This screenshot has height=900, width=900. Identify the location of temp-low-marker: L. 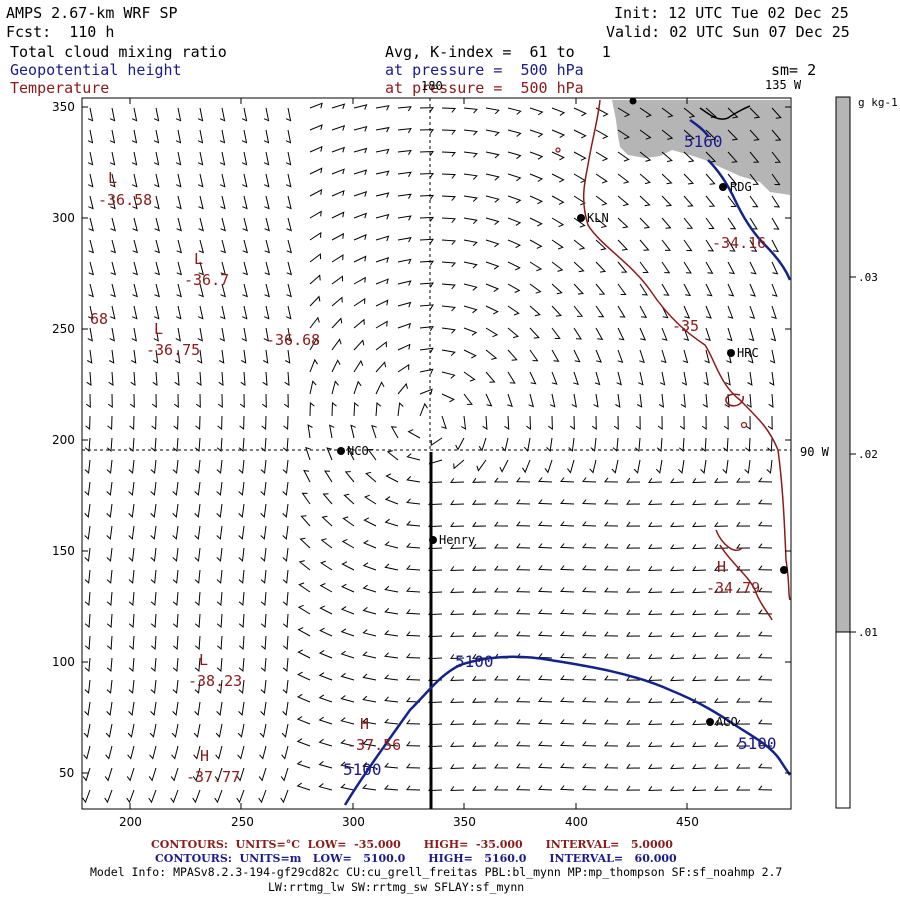
(113, 178).